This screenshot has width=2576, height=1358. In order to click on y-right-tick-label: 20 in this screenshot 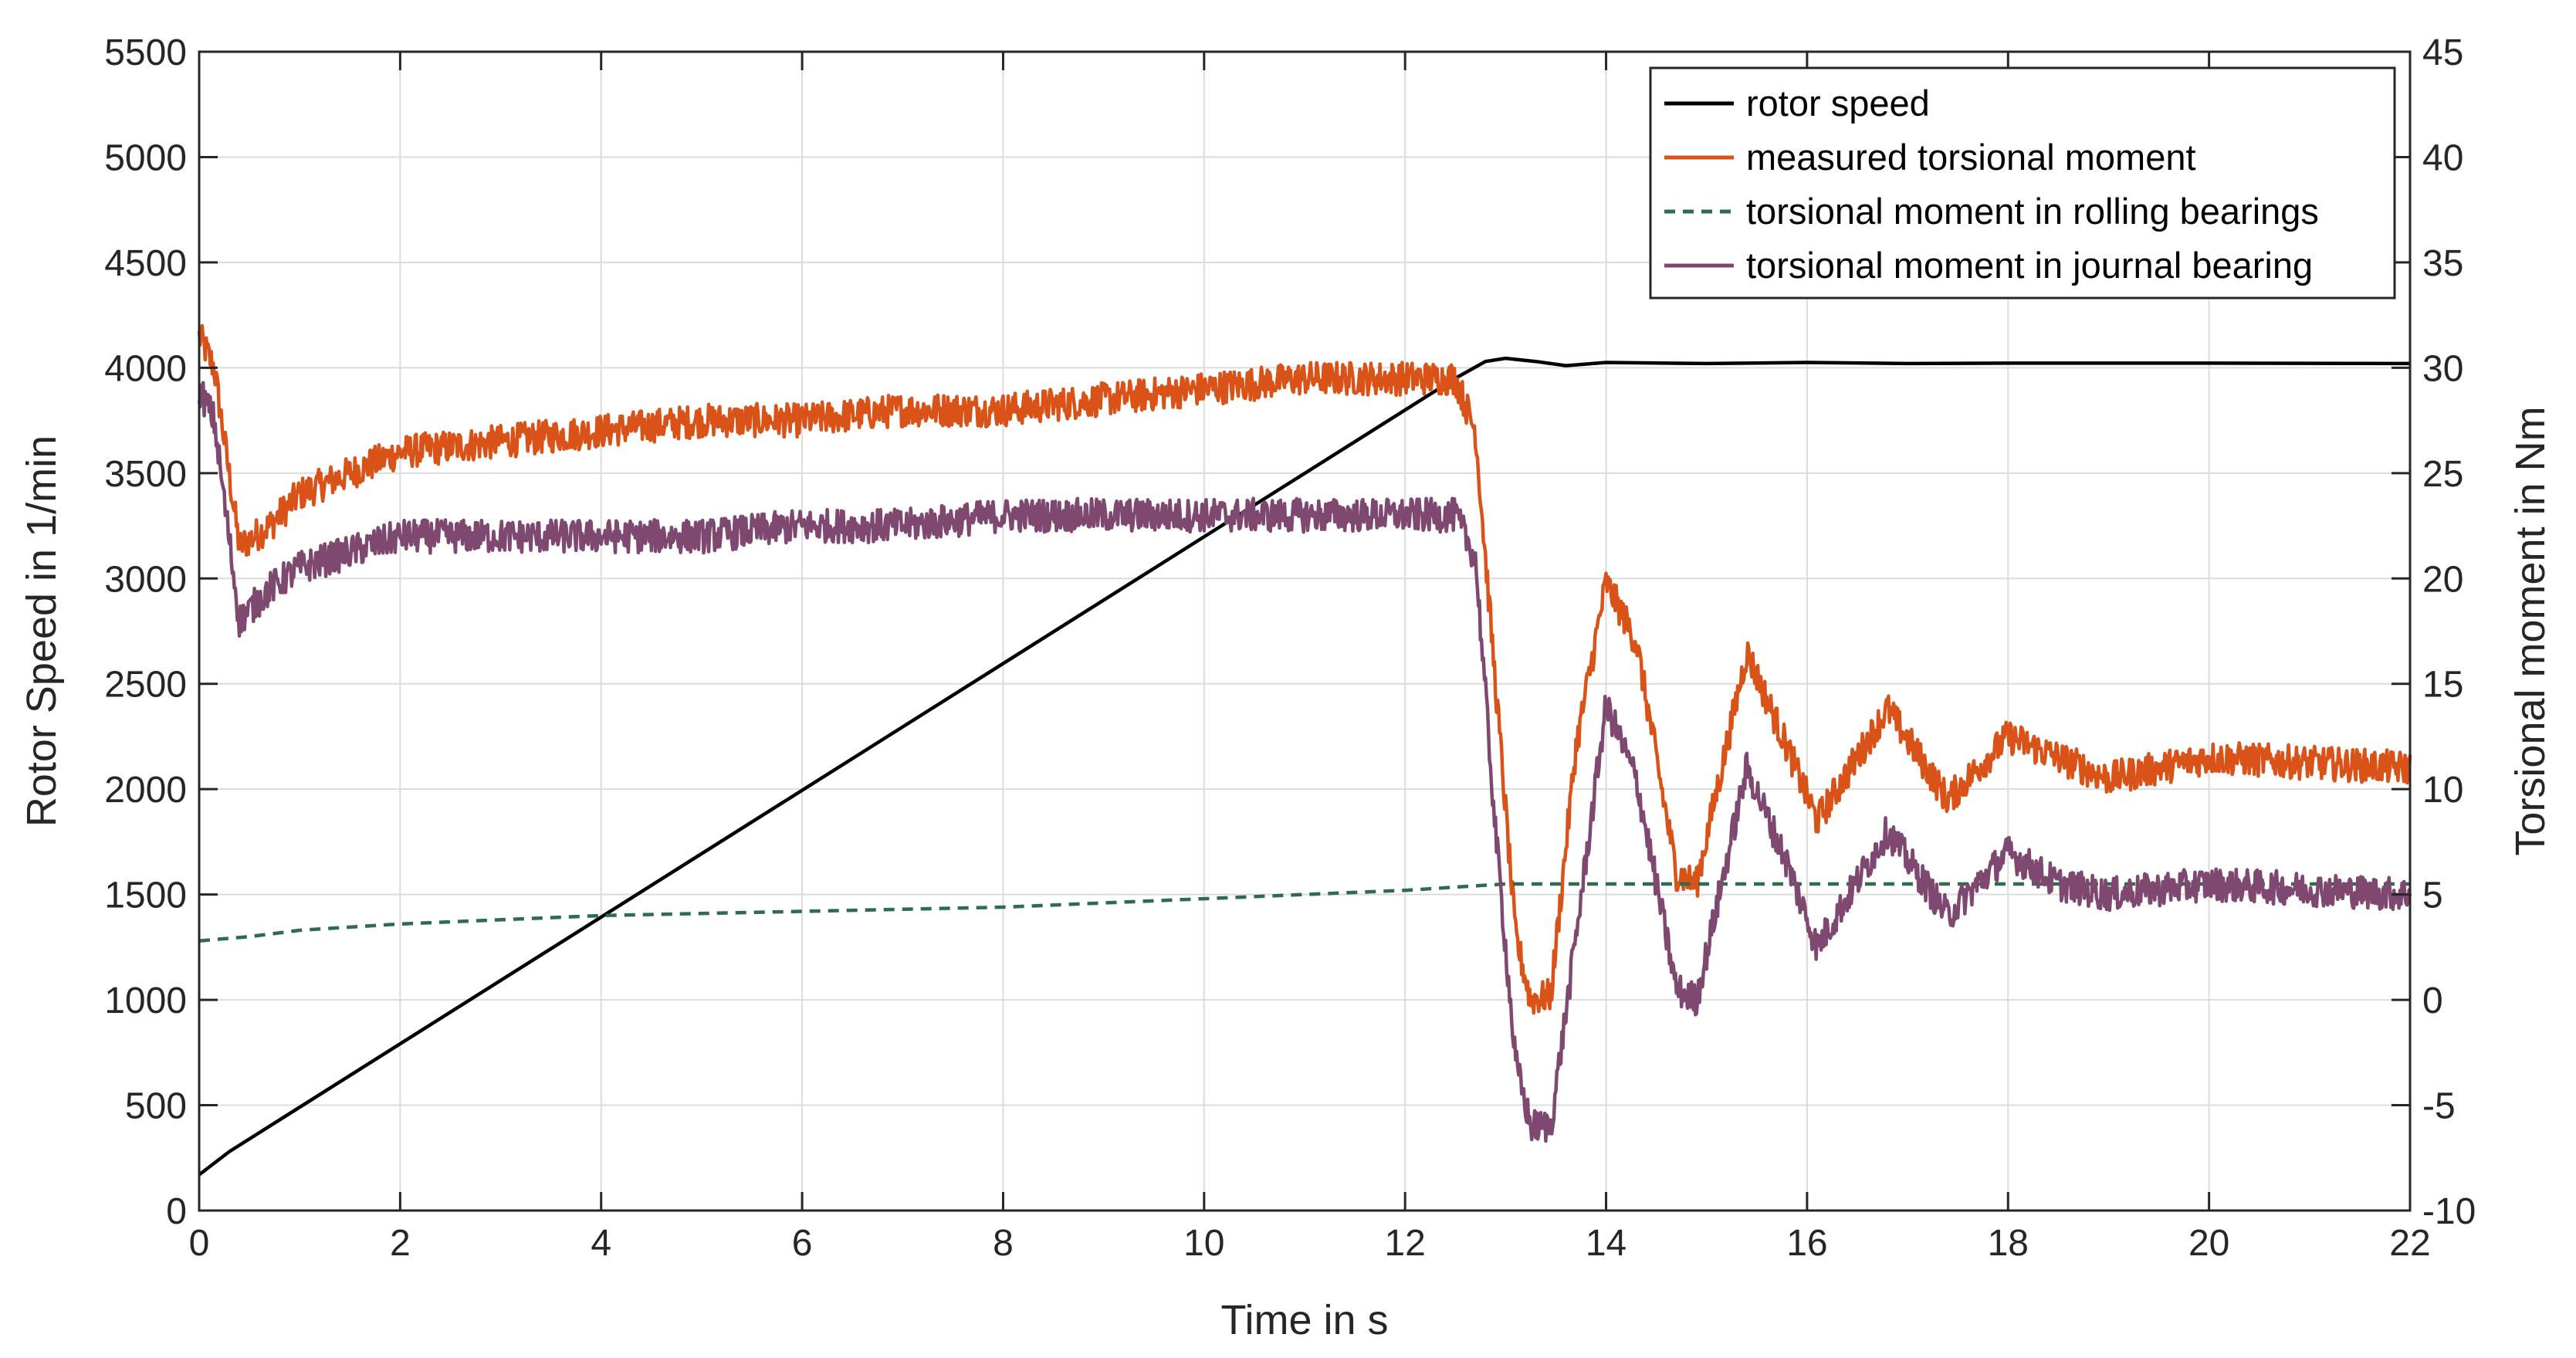, I will do `click(2442, 579)`.